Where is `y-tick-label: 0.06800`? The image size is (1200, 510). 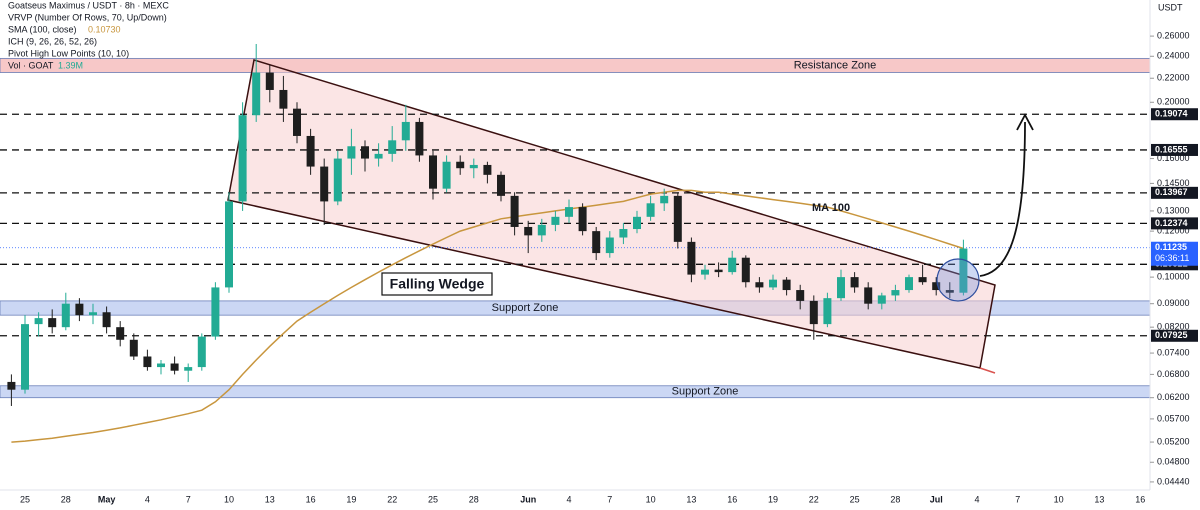
y-tick-label: 0.06800 is located at coordinates (1173, 374).